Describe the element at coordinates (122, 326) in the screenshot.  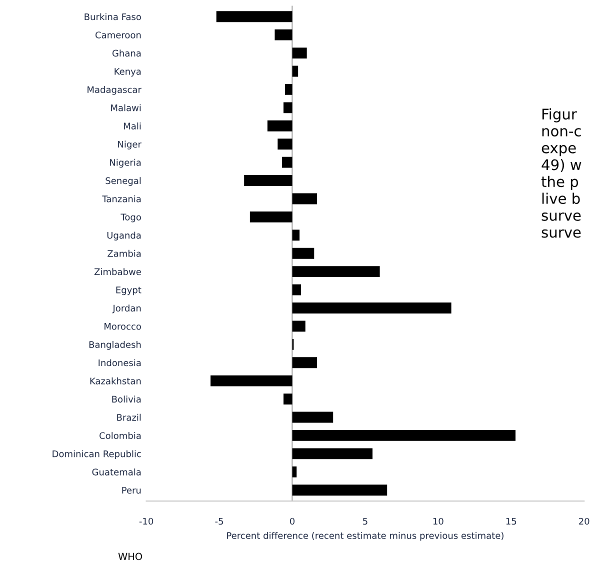
I see `y-tick-label: Morocco` at that location.